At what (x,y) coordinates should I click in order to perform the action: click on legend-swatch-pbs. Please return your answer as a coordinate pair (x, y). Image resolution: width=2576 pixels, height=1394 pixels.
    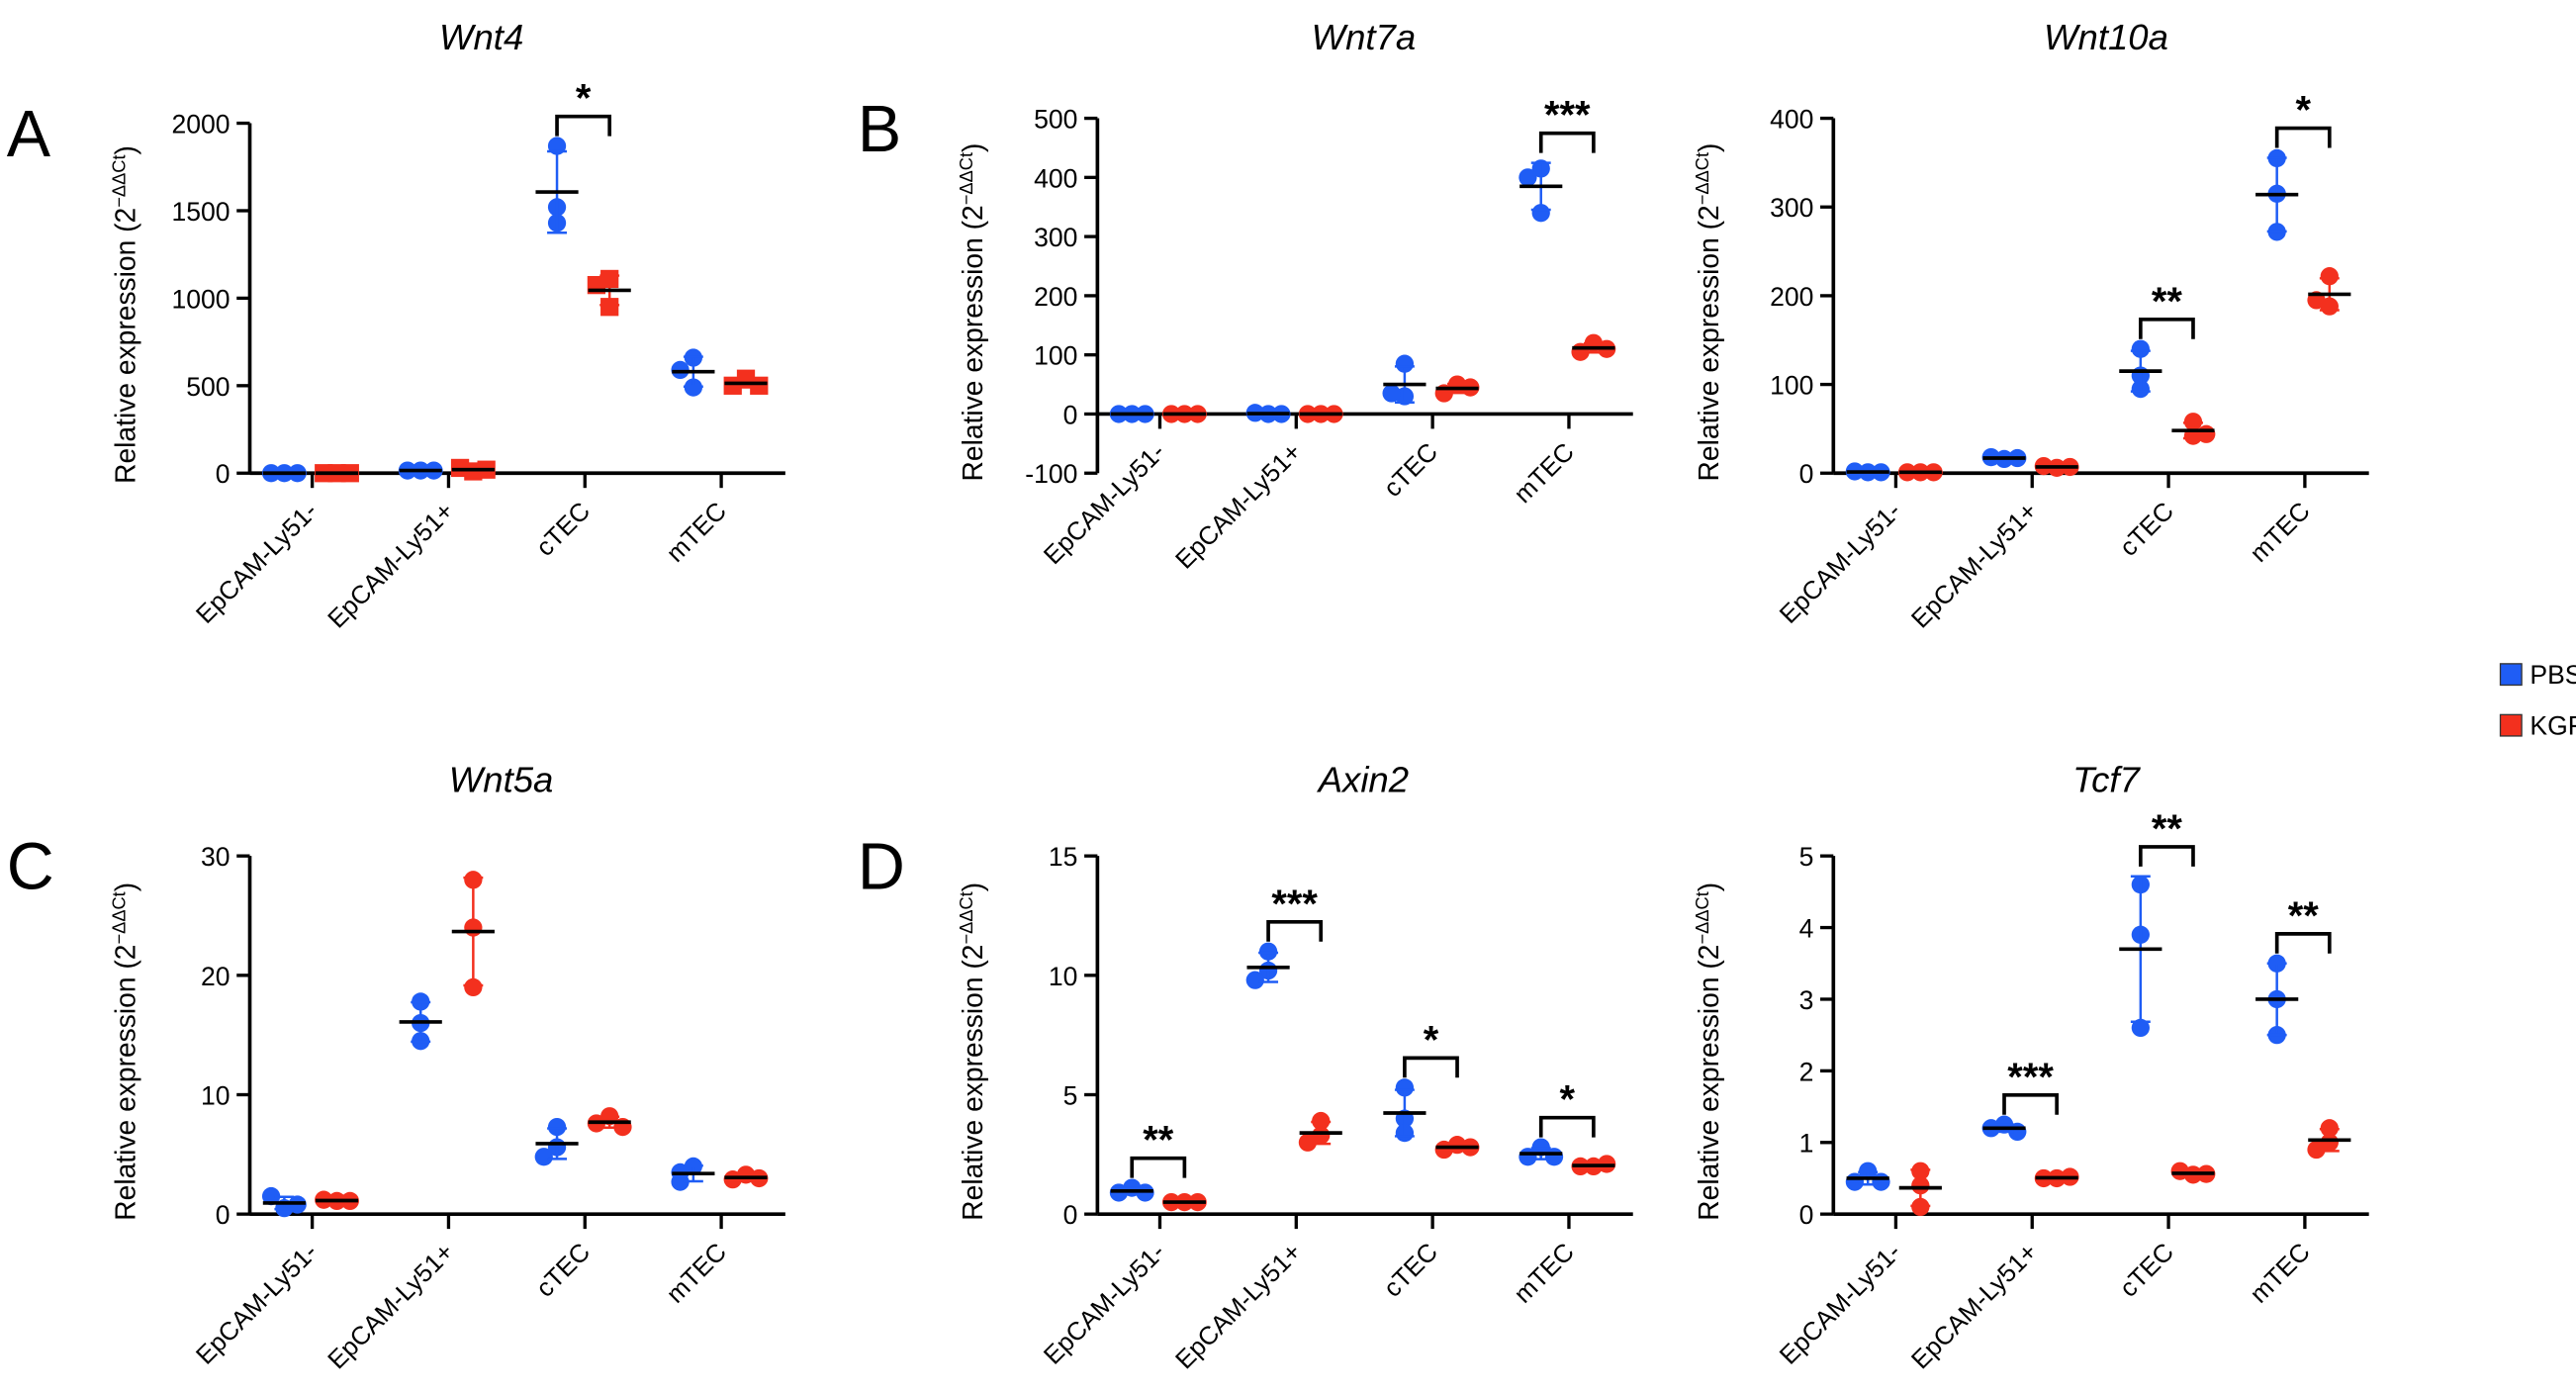
    Looking at the image, I should click on (2511, 675).